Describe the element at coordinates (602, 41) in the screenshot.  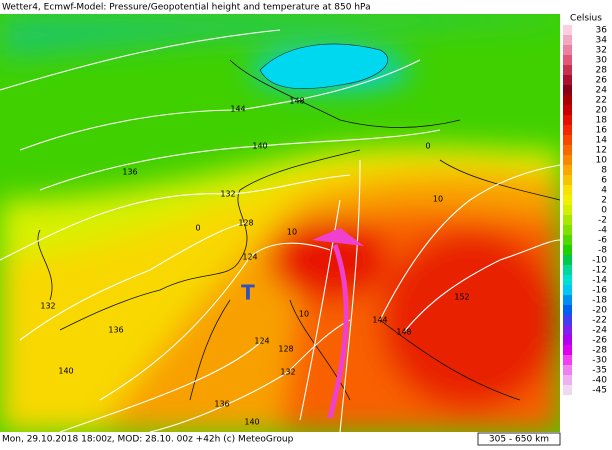
I see `legend-label: 34` at that location.